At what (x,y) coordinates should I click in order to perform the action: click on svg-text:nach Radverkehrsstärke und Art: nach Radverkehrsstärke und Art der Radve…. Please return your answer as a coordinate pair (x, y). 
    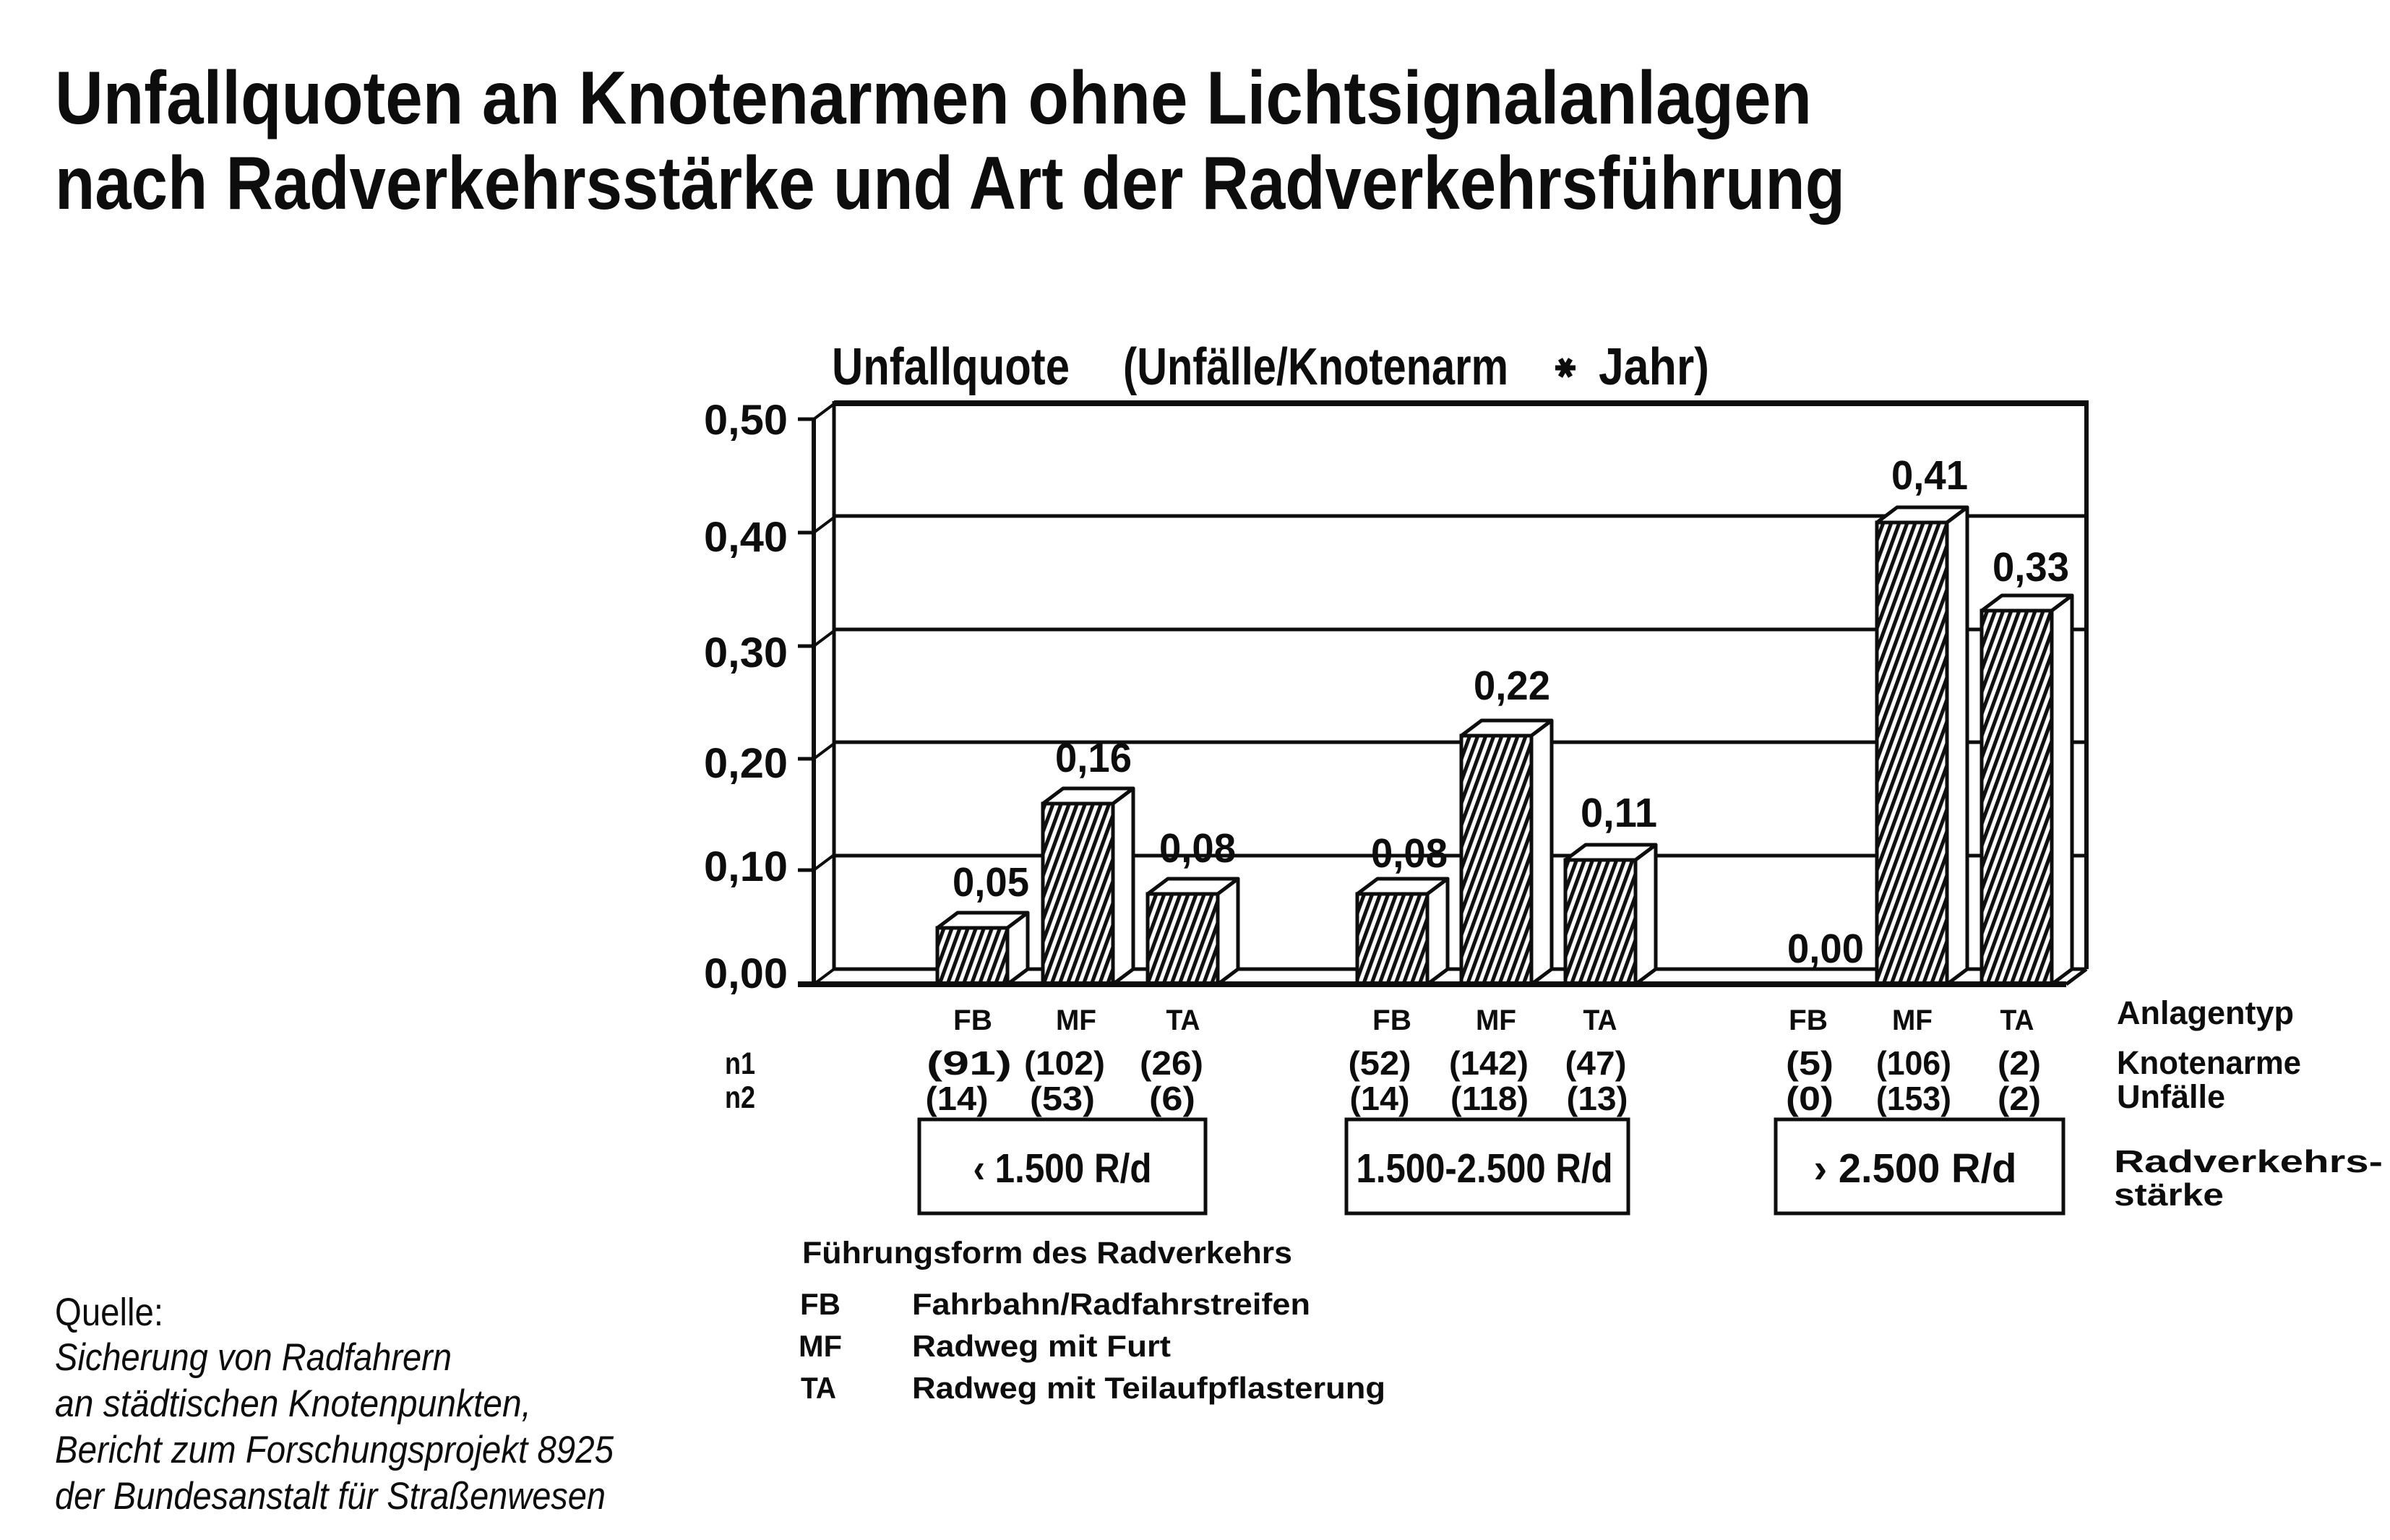
    Looking at the image, I should click on (950, 183).